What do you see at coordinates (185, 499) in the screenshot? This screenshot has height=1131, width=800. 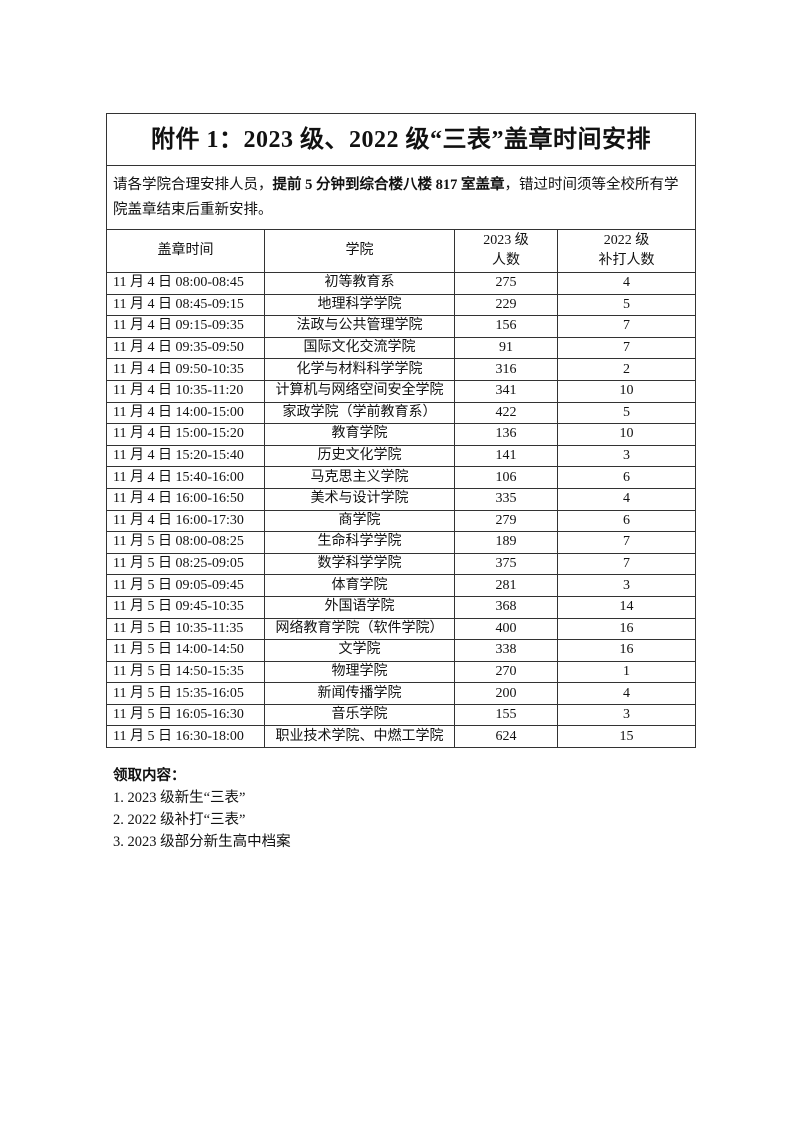 I see `time-cell: 11 月 4 日 16:00-16:50` at bounding box center [185, 499].